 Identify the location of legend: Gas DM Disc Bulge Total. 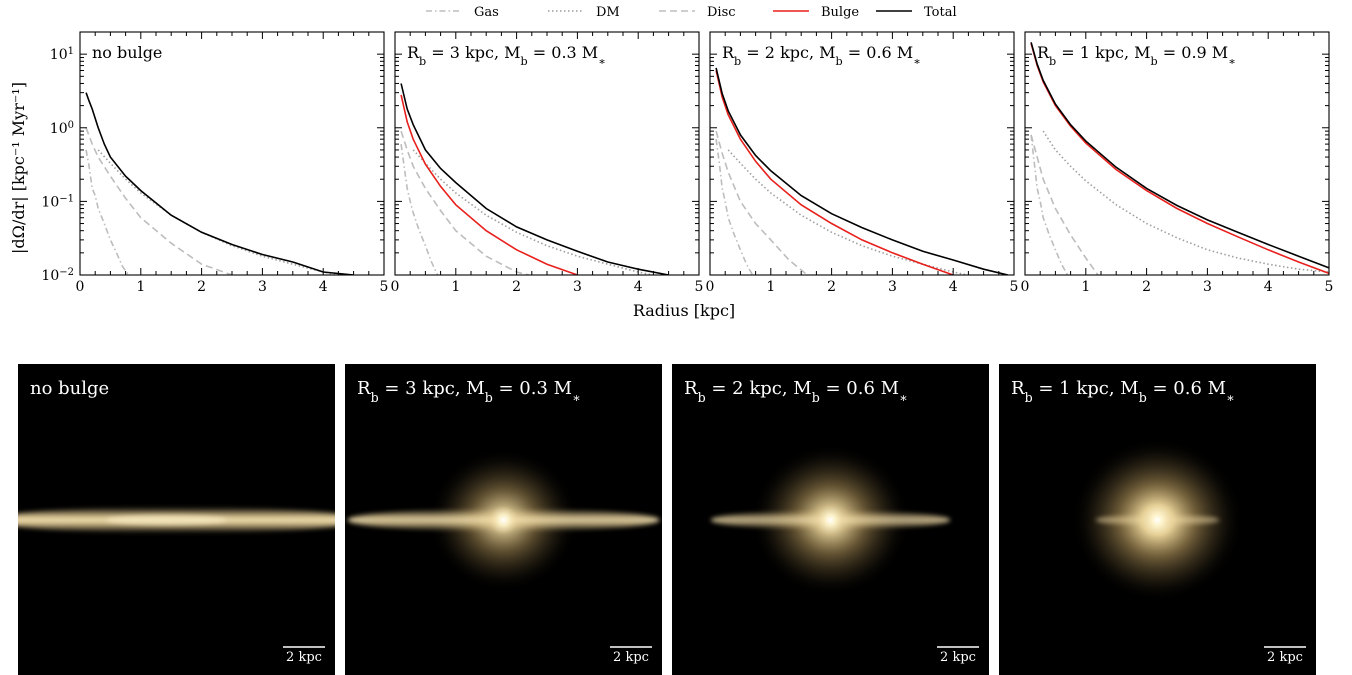
(691, 12).